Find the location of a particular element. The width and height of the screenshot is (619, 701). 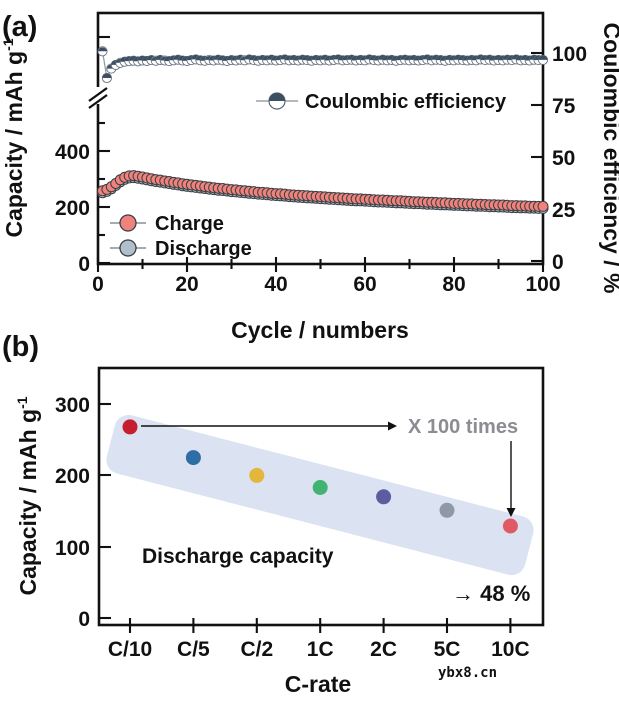

legend-efficiency-label: Coulombic efficiency is located at coordinates (406, 102).